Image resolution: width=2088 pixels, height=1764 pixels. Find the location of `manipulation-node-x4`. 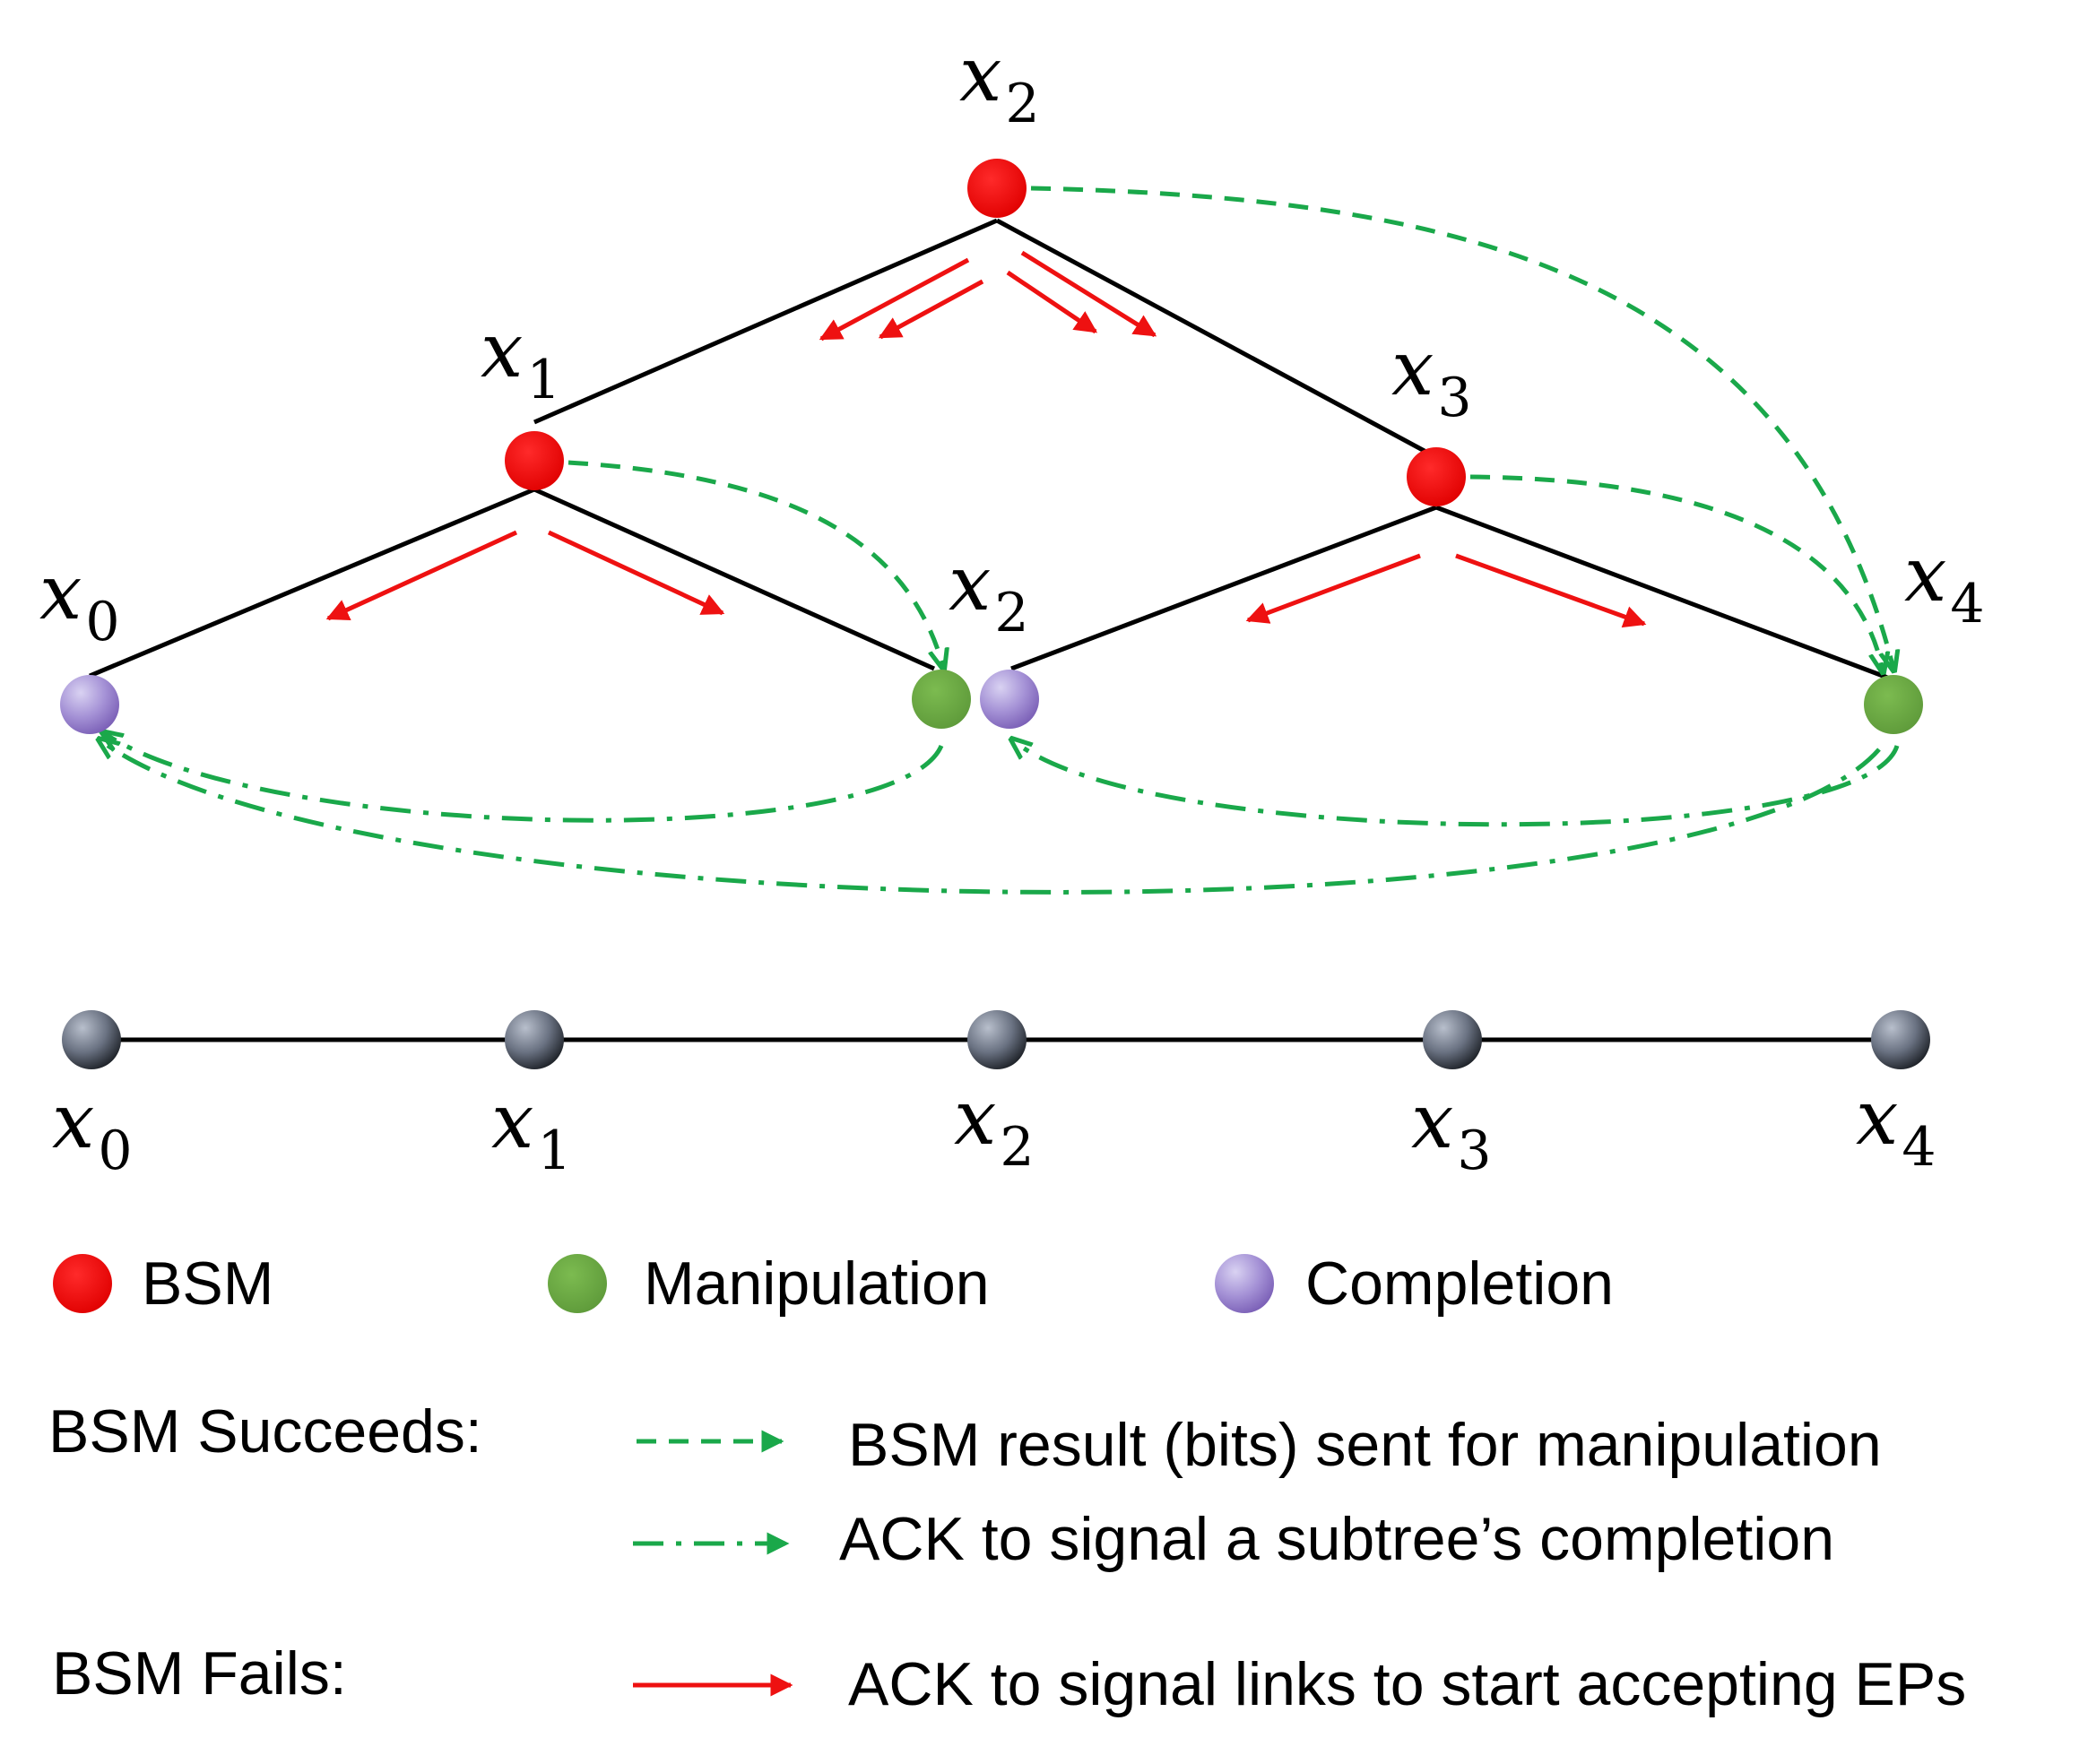

manipulation-node-x4 is located at coordinates (1893, 704).